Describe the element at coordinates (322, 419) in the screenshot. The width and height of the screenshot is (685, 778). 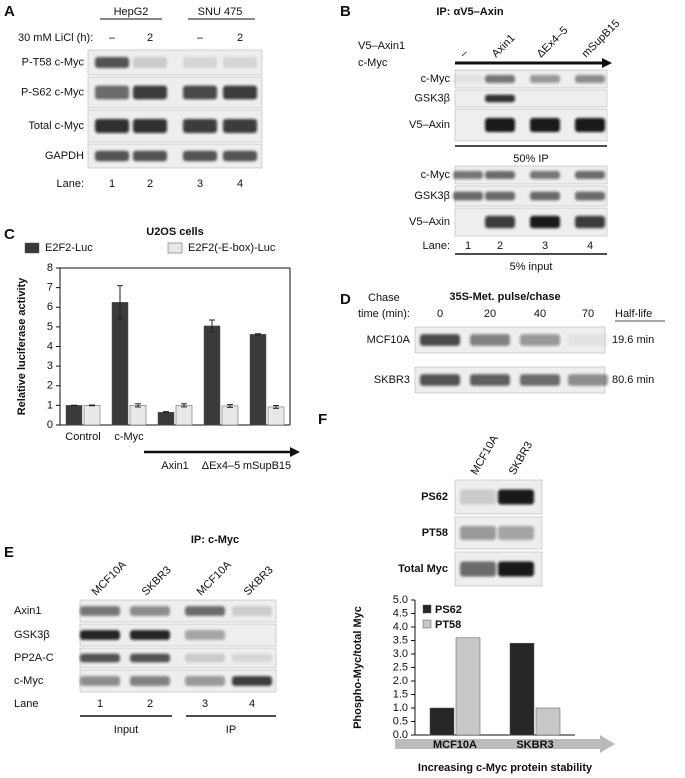
I see `panel-label: F` at that location.